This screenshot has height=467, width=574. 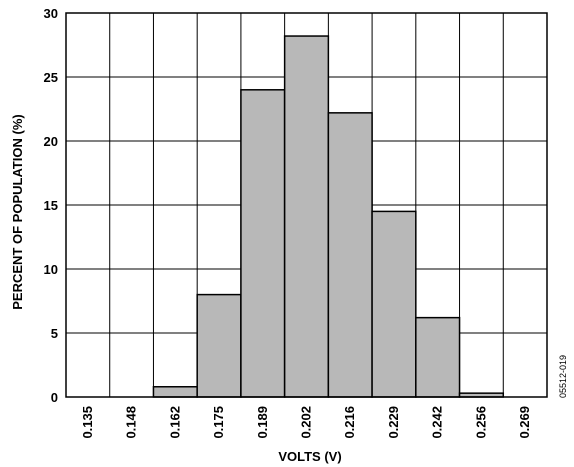 What do you see at coordinates (306, 216) in the screenshot?
I see `bar-0.202` at bounding box center [306, 216].